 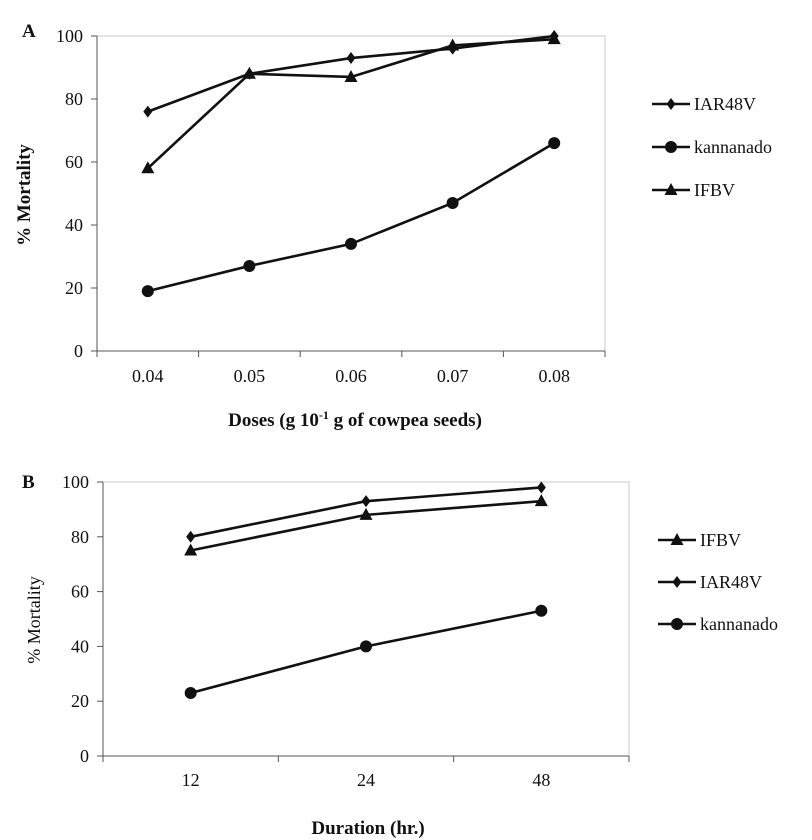 What do you see at coordinates (351, 243) in the screenshot?
I see `point-kannanado-0.06` at bounding box center [351, 243].